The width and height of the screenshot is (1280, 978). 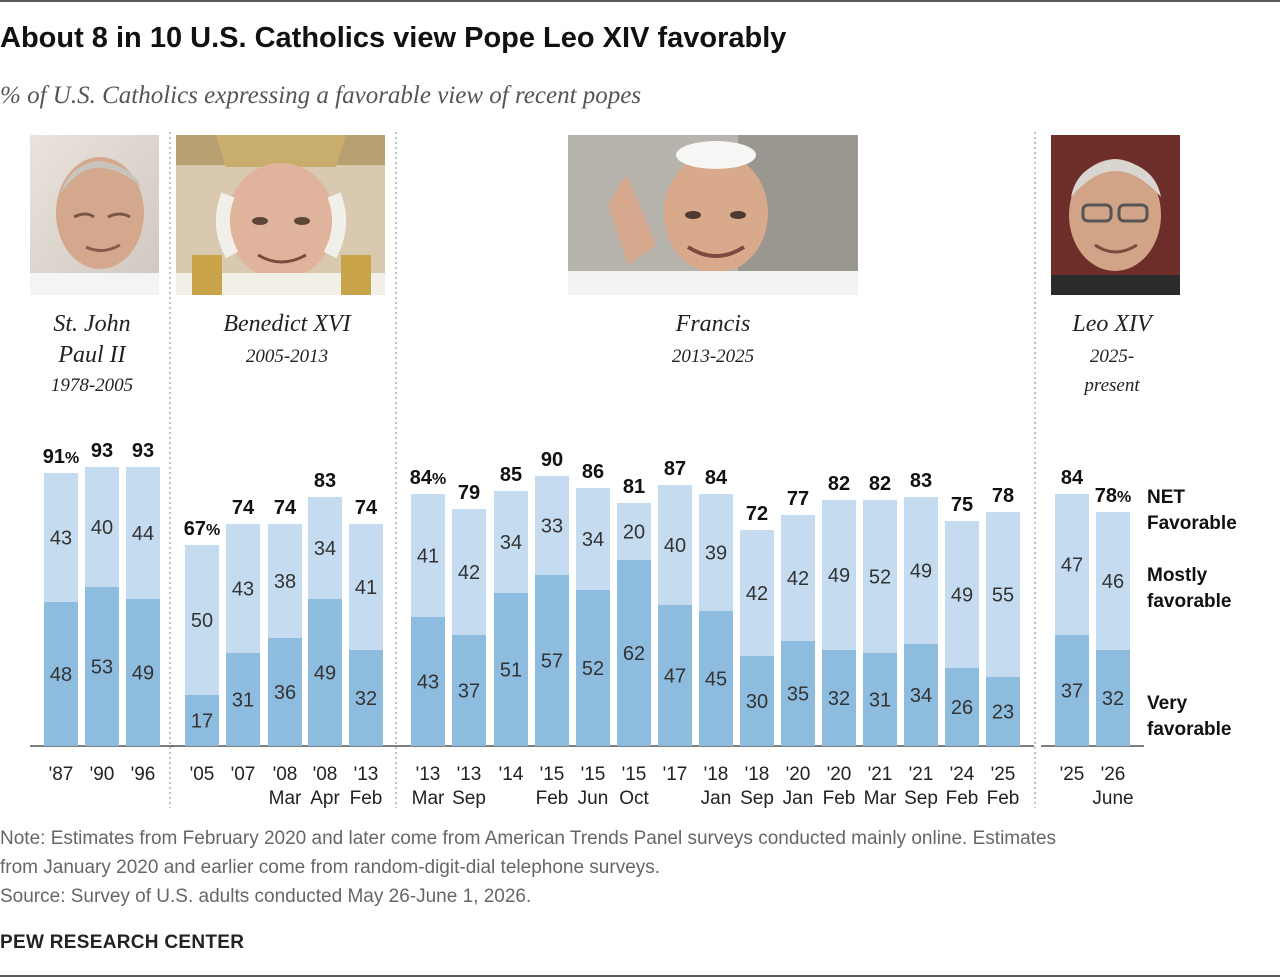 I want to click on pope-name: St. John, so click(x=91, y=324).